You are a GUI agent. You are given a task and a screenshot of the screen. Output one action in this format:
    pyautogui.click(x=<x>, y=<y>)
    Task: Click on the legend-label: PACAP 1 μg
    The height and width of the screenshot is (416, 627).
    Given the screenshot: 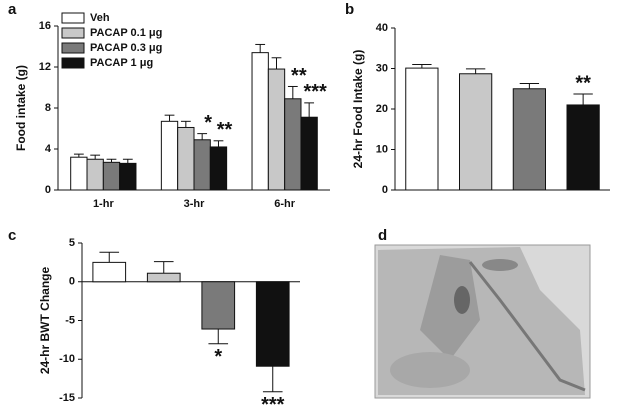 What is the action you would take?
    pyautogui.click(x=121, y=63)
    